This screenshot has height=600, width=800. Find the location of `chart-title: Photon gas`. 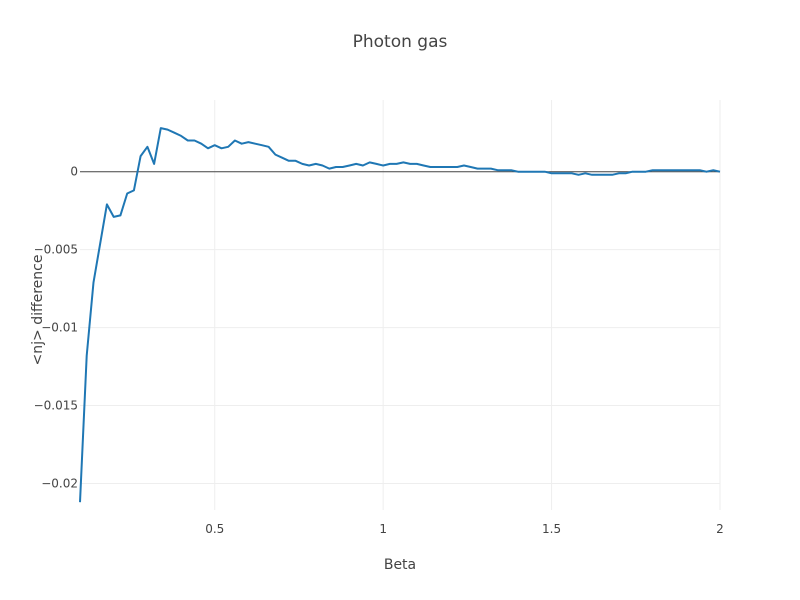

chart-title: Photon gas is located at coordinates (400, 42).